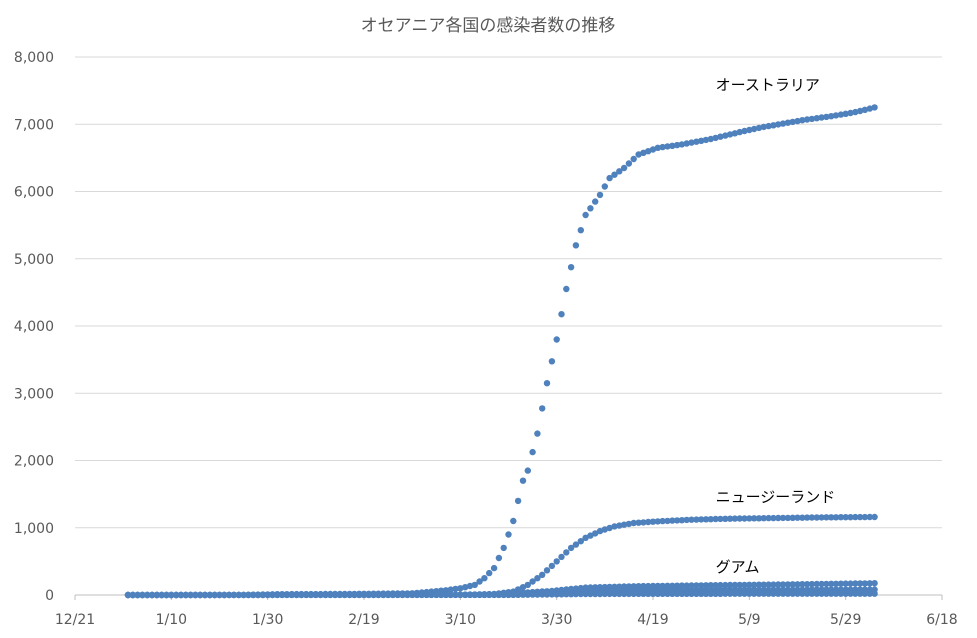 This screenshot has width=977, height=638. Describe the element at coordinates (363, 620) in the screenshot. I see `x-tick-label: 2/19` at that location.